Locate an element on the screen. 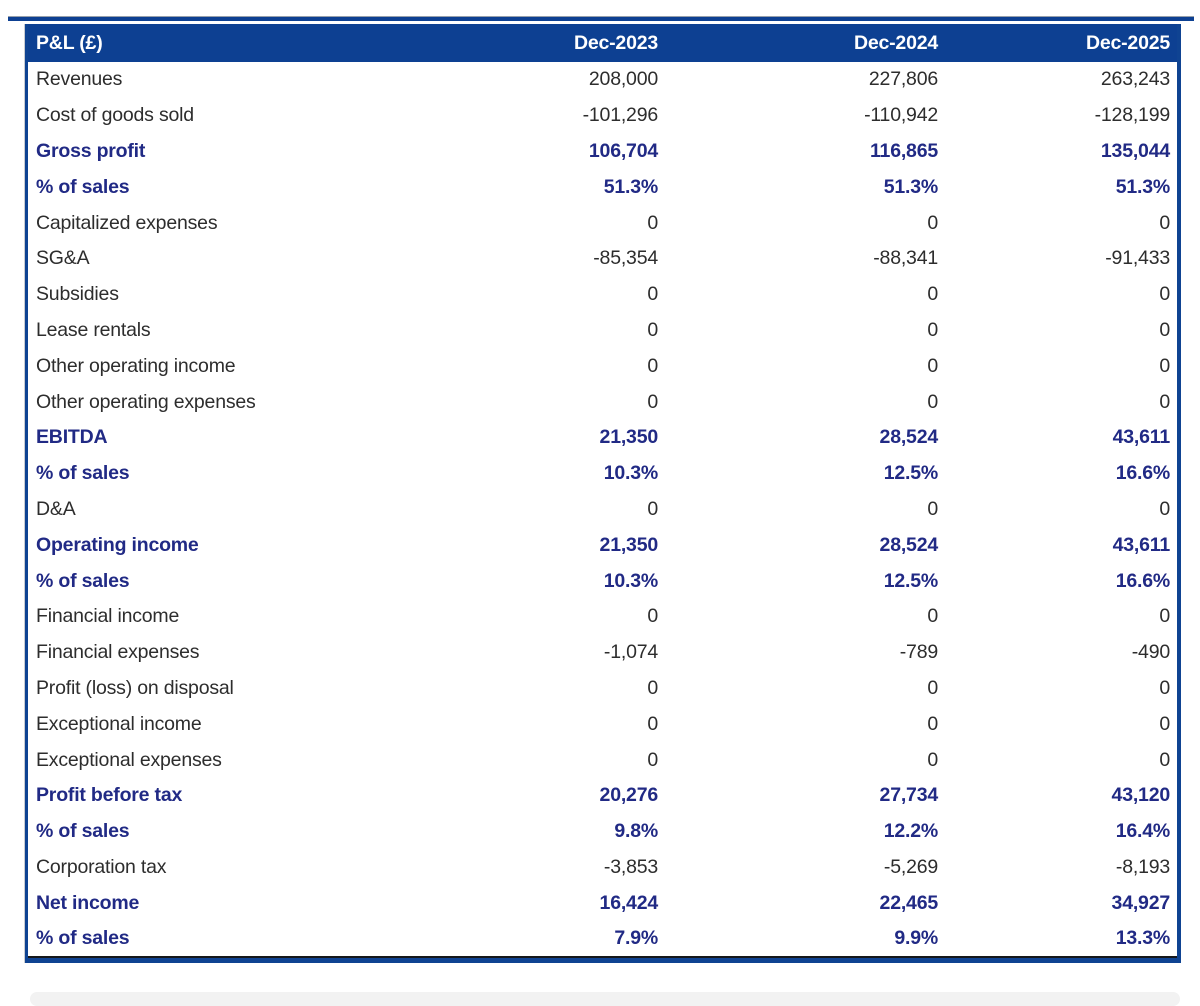  table-row: % of sales 7.9% 9.9% 13.3% is located at coordinates (602, 939).